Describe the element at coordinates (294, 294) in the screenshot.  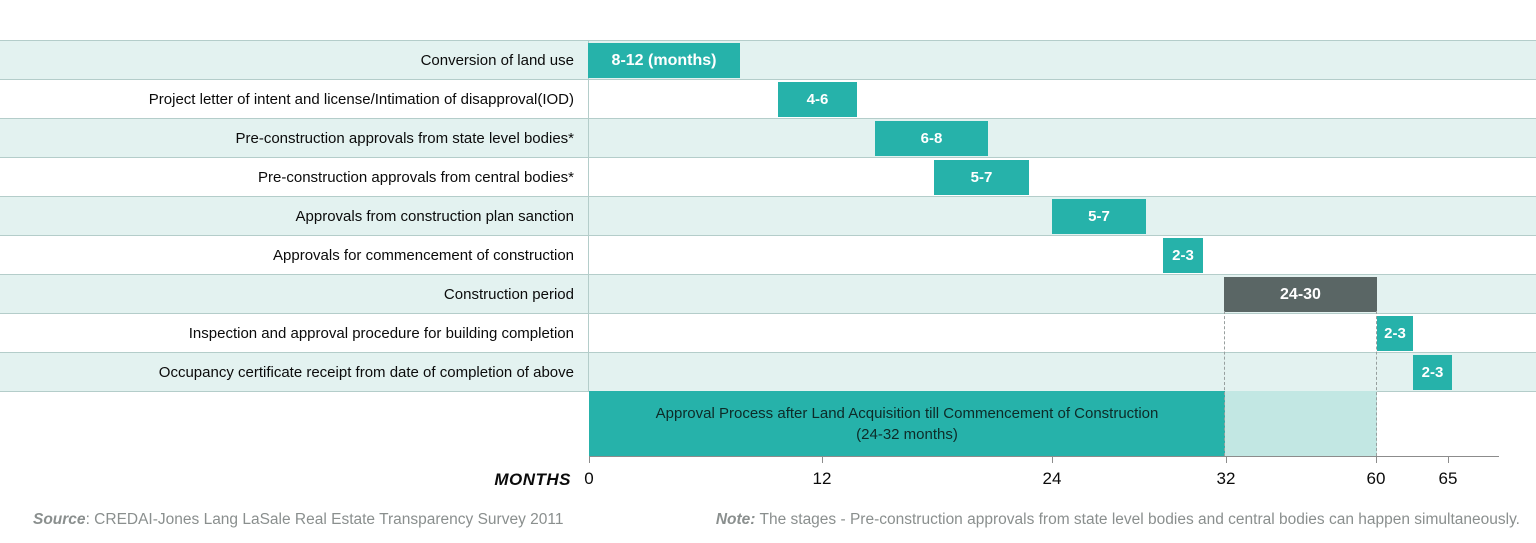
I see `row-label: Construction period` at that location.